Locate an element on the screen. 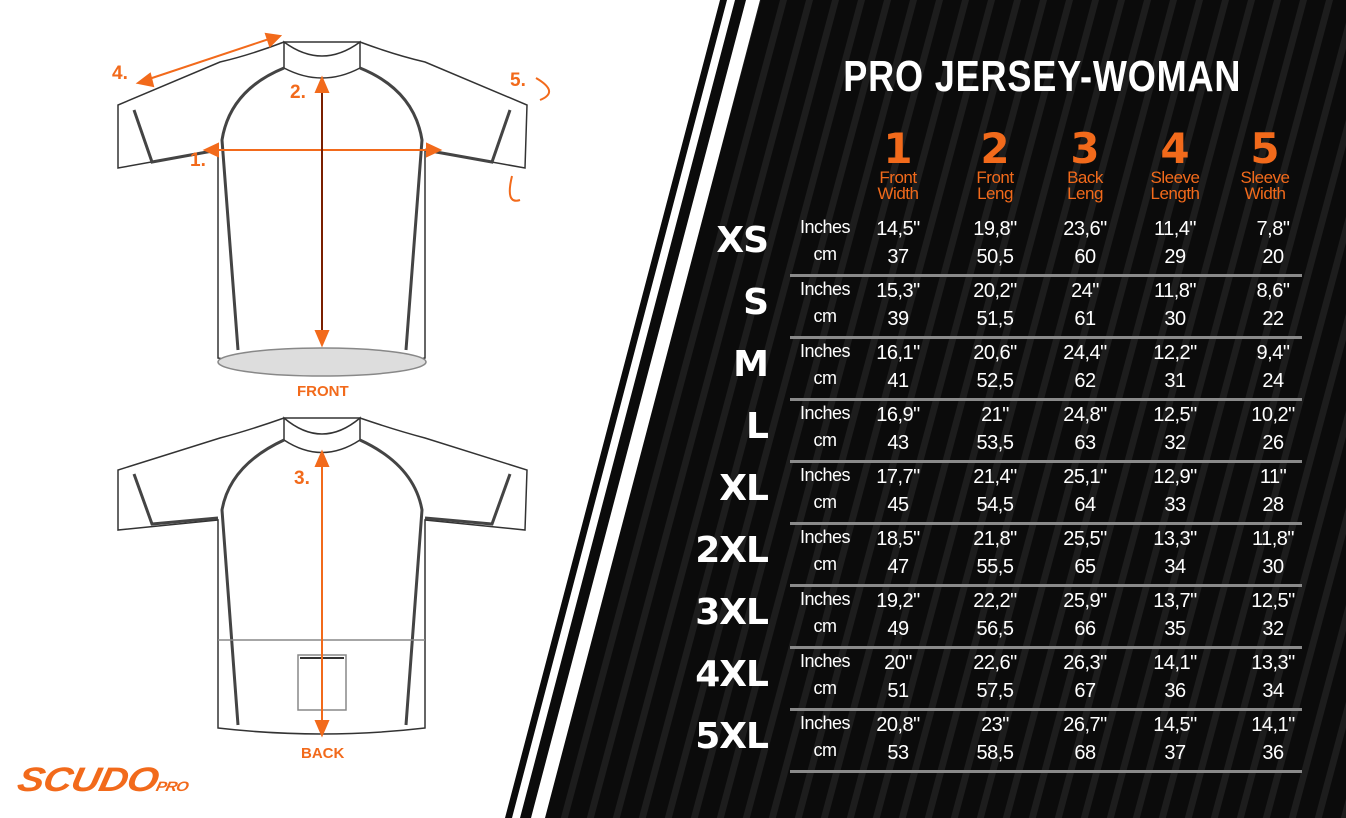  column-label: Leng is located at coordinates (1085, 193).